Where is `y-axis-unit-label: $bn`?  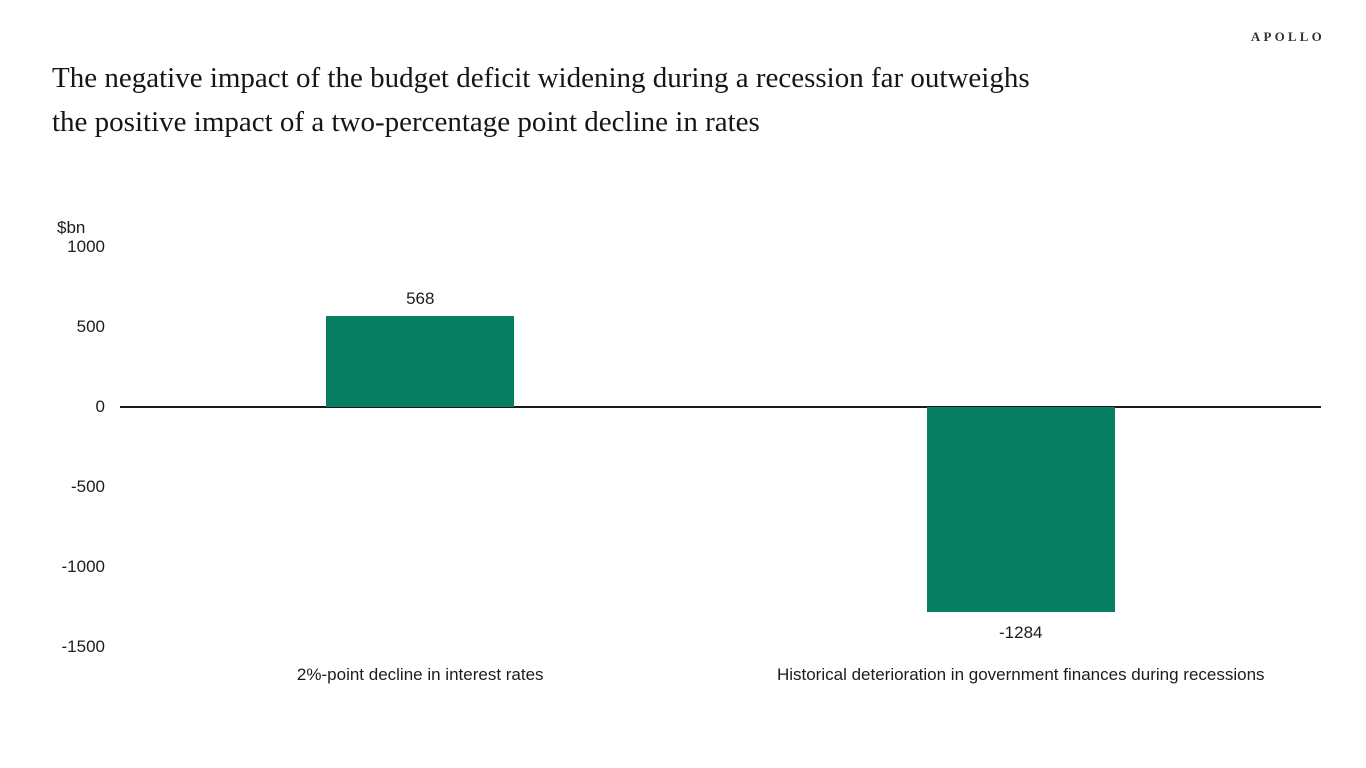
y-axis-unit-label: $bn is located at coordinates (71, 227).